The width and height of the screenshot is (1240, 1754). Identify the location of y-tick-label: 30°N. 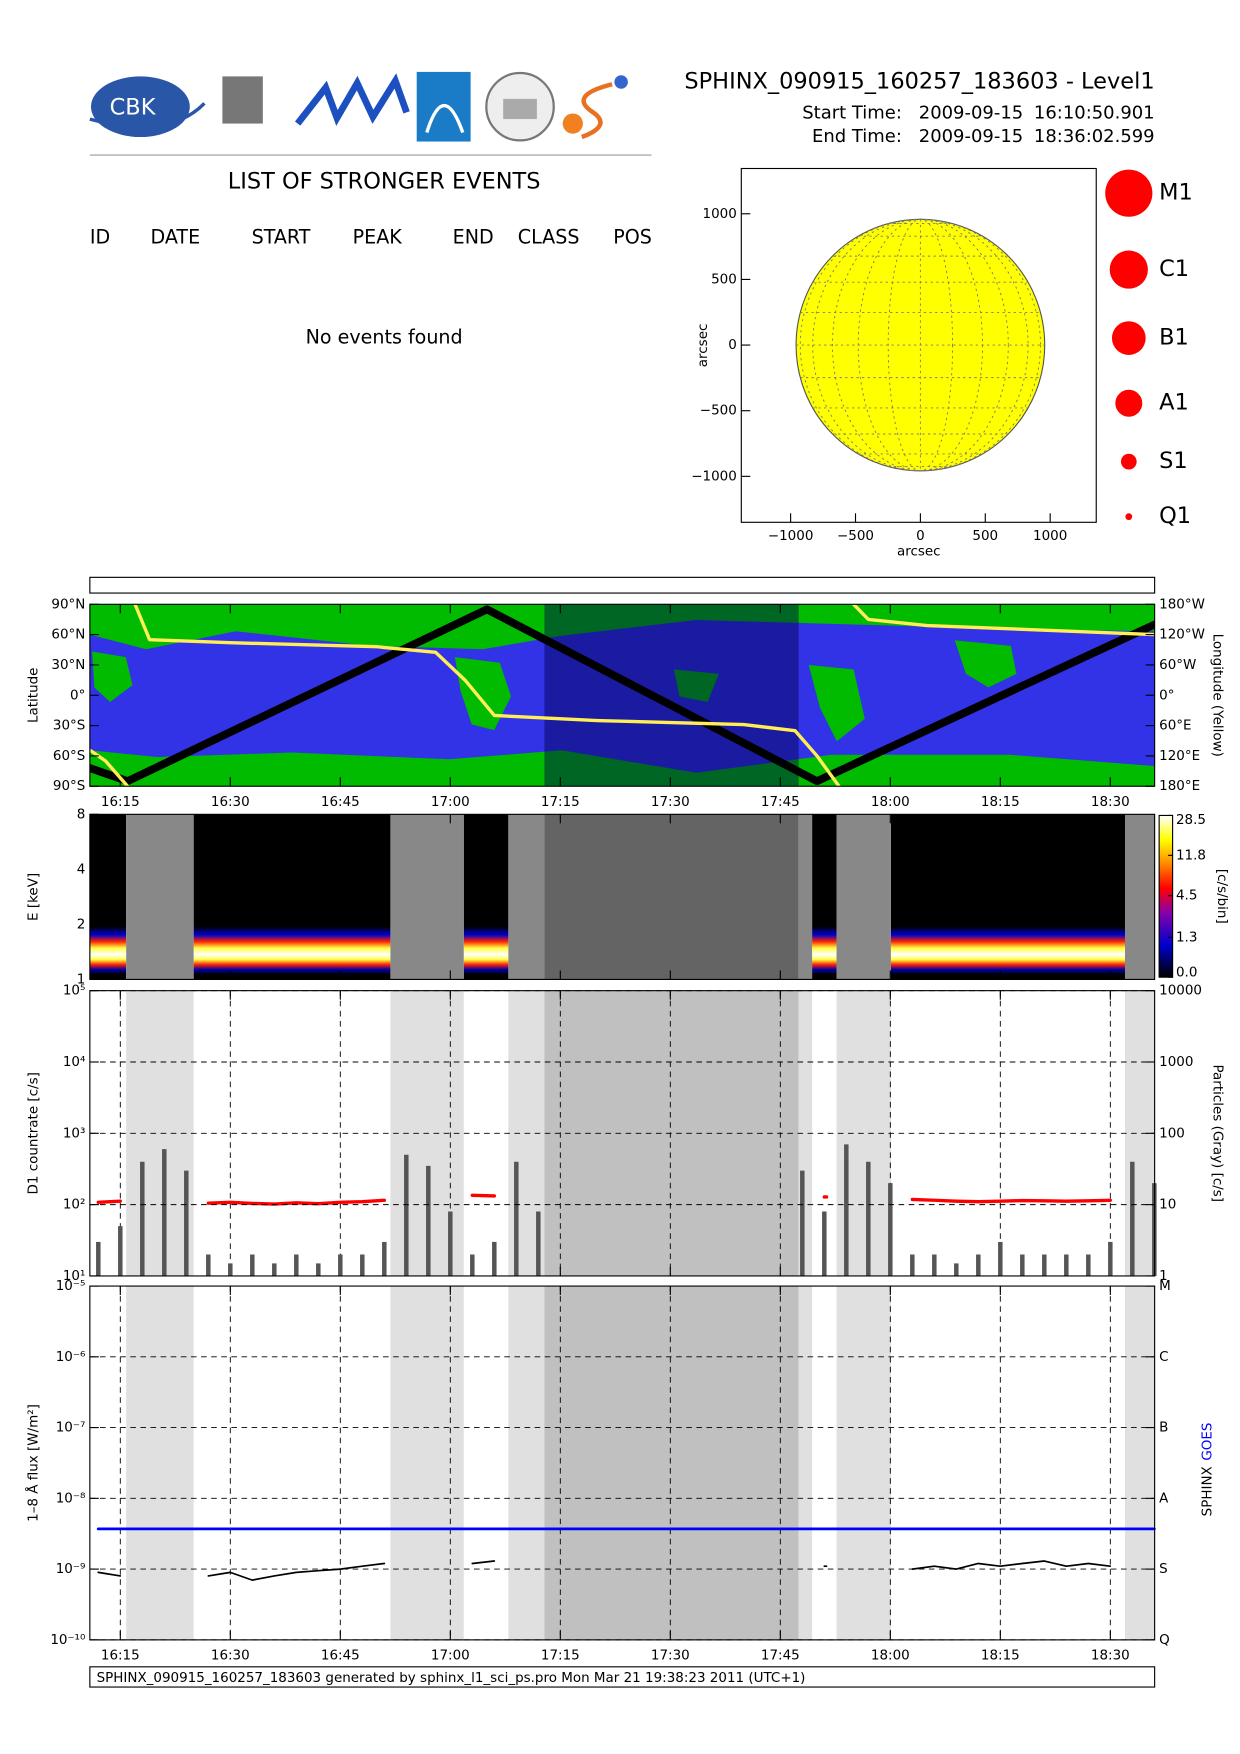
(68, 665).